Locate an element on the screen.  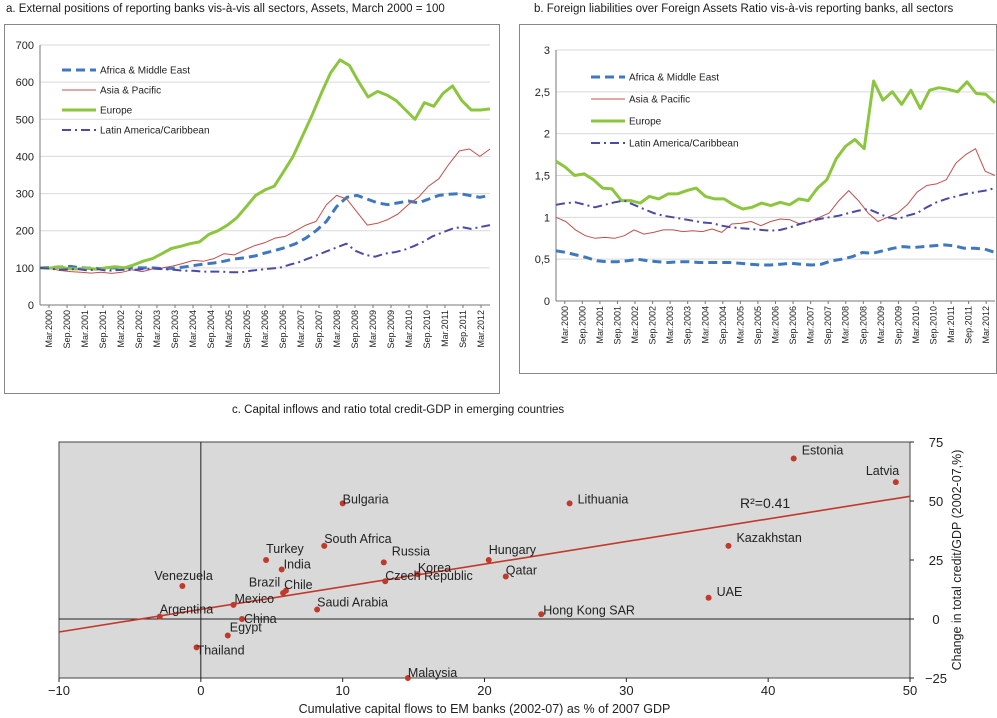
chart-b-xtick-label: Mar.2010 is located at coordinates (916, 325).